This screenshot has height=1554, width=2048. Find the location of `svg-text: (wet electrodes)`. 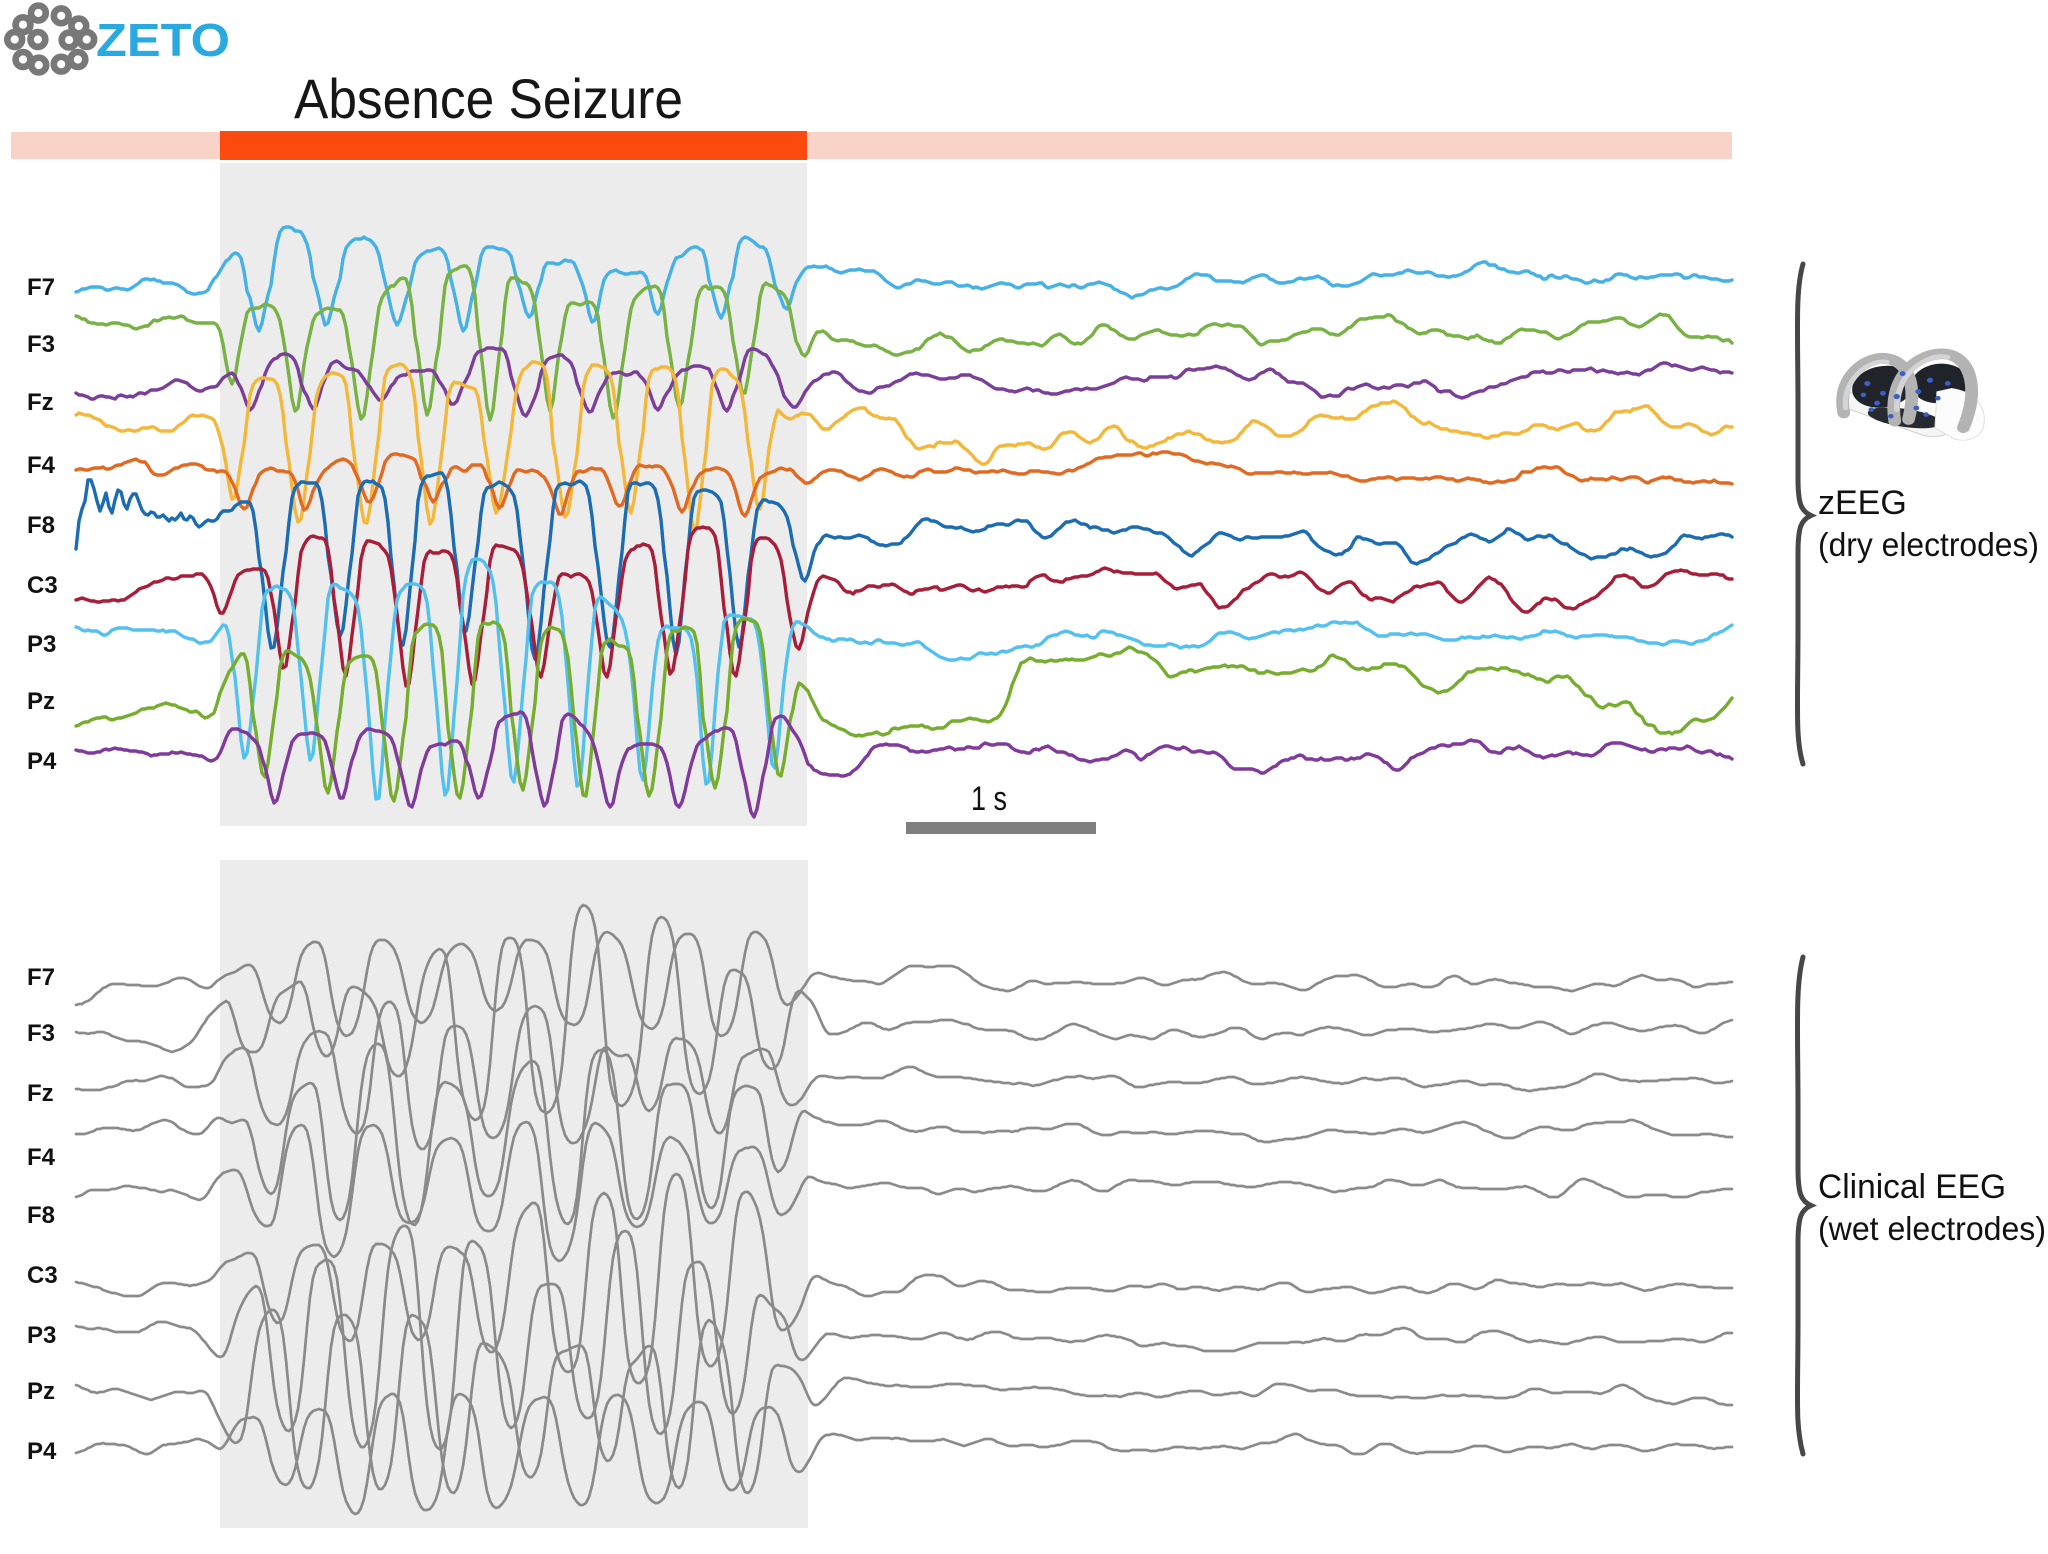

svg-text: (wet electrodes) is located at coordinates (1932, 1228).